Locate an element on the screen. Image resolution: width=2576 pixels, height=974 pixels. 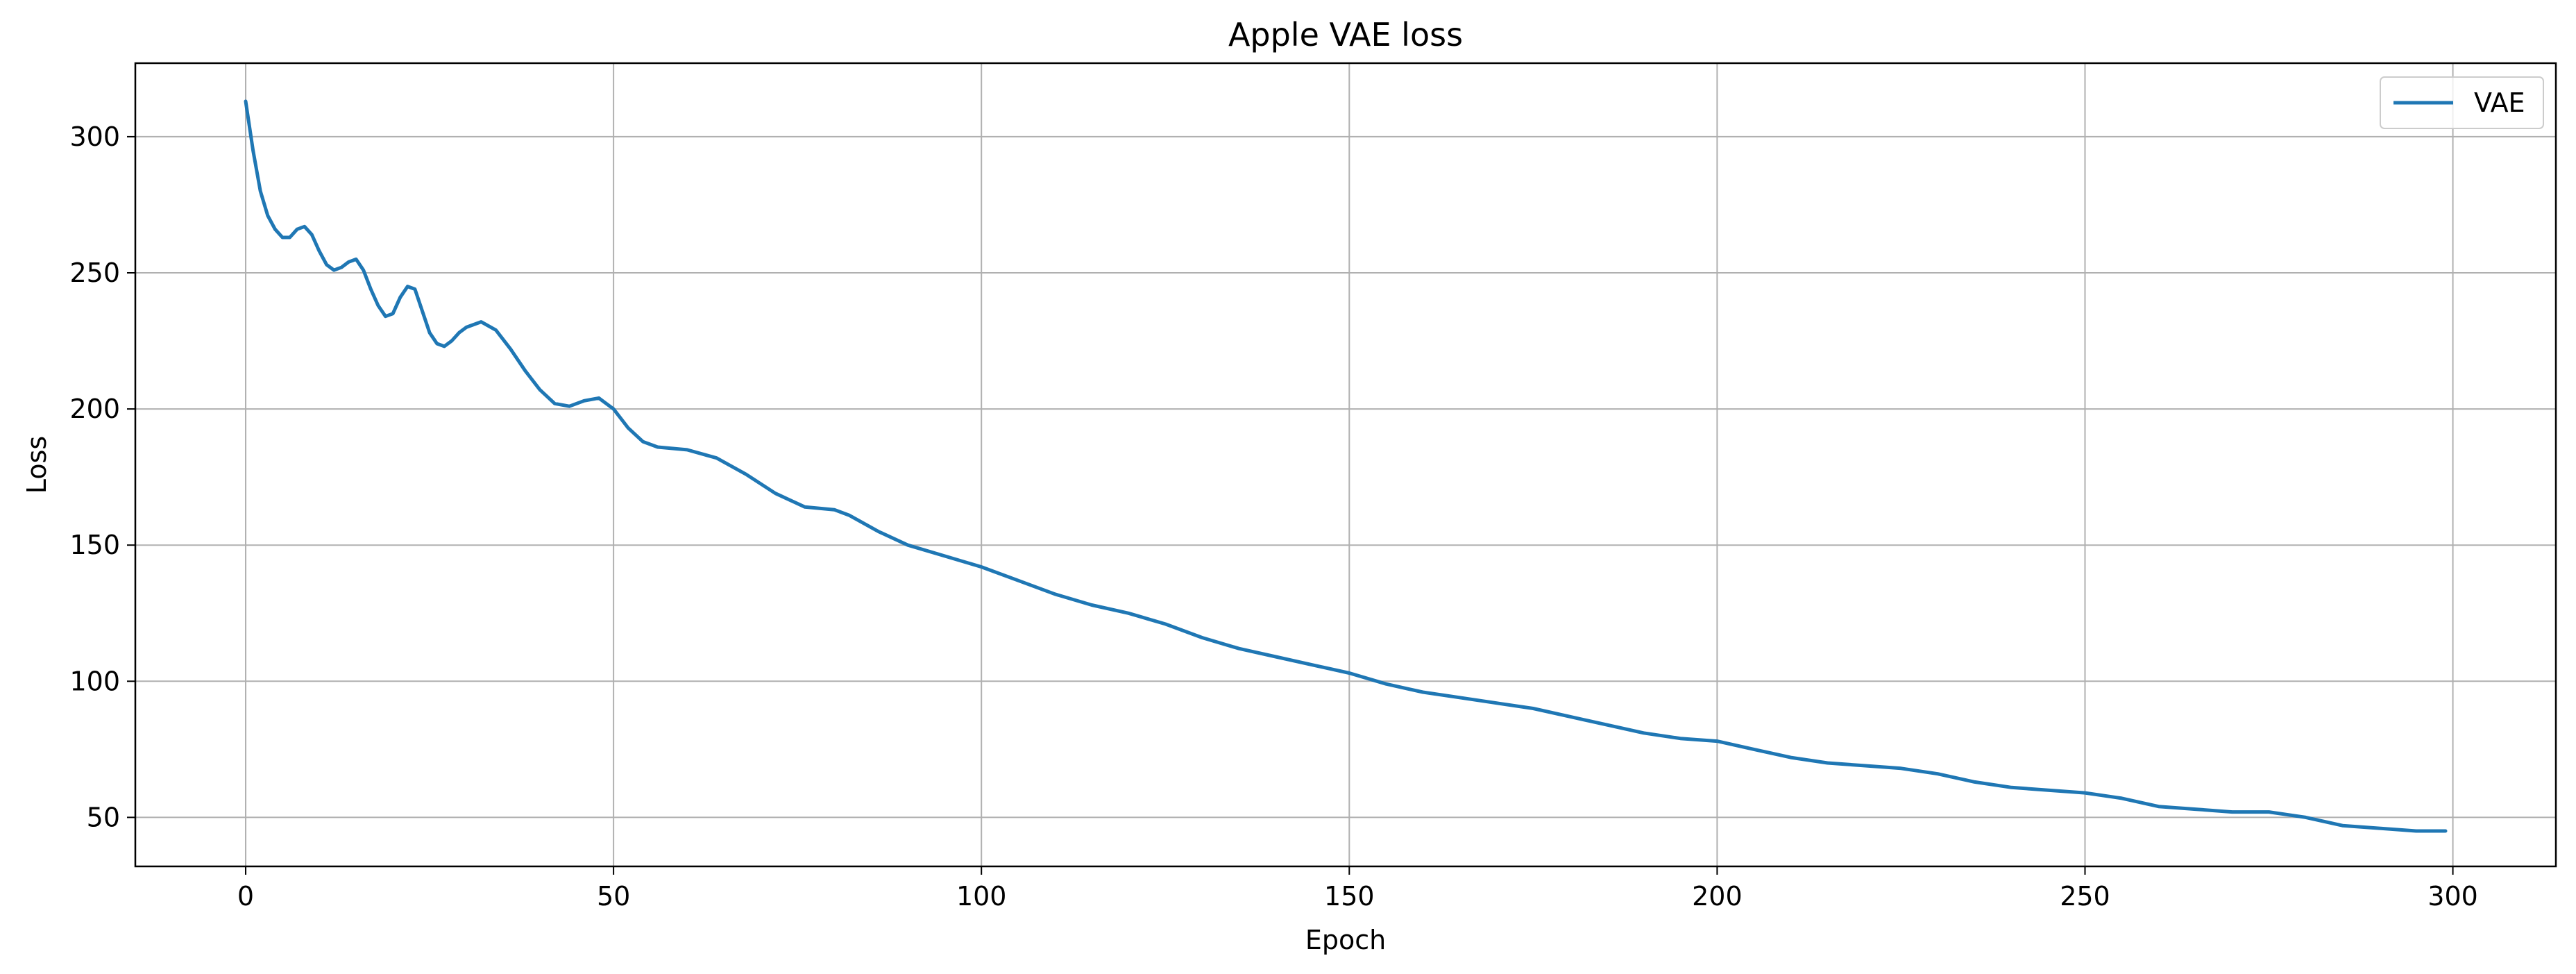
chart-title: Apple VAE loss is located at coordinates (1345, 34).